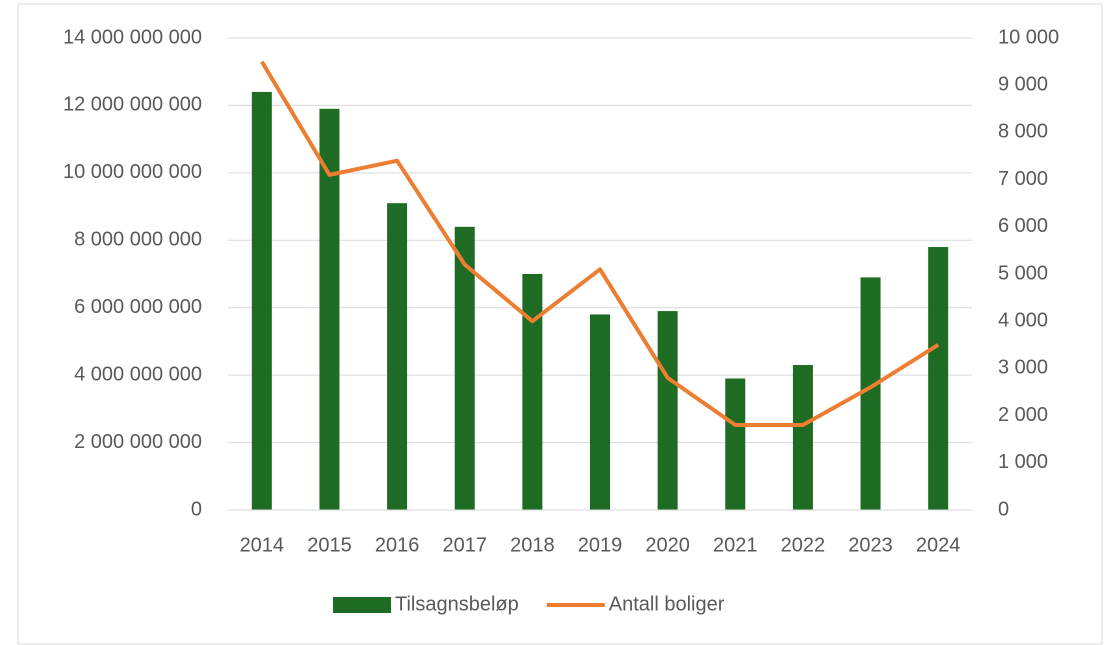 This screenshot has height=645, width=1105. I want to click on y2-tick-label: 5 000, so click(1023, 273).